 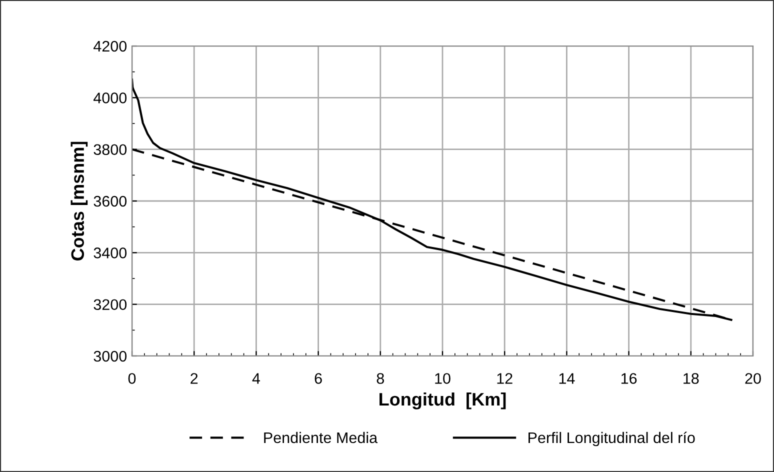 I want to click on x-tick-label: 2, so click(x=194, y=378).